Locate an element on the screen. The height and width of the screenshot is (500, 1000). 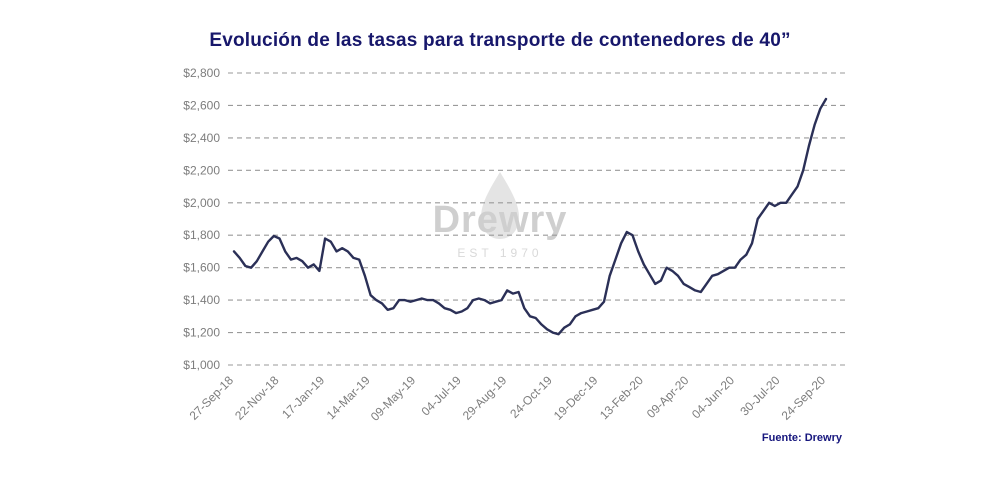
y-axis-label: $1,400 is located at coordinates (201, 300).